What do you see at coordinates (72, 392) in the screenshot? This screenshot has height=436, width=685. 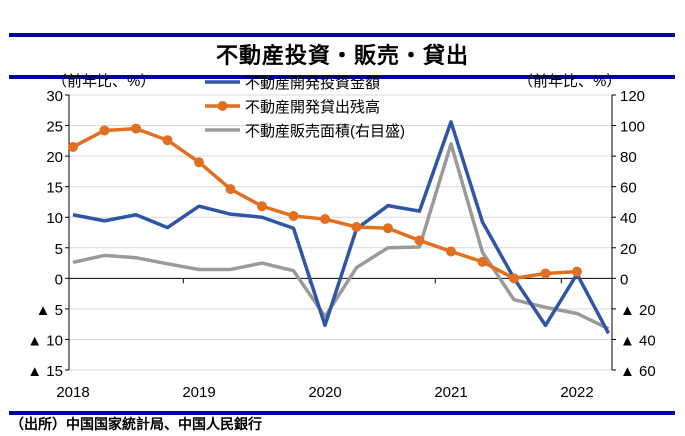 I see `x-tick-label: 2018` at bounding box center [72, 392].